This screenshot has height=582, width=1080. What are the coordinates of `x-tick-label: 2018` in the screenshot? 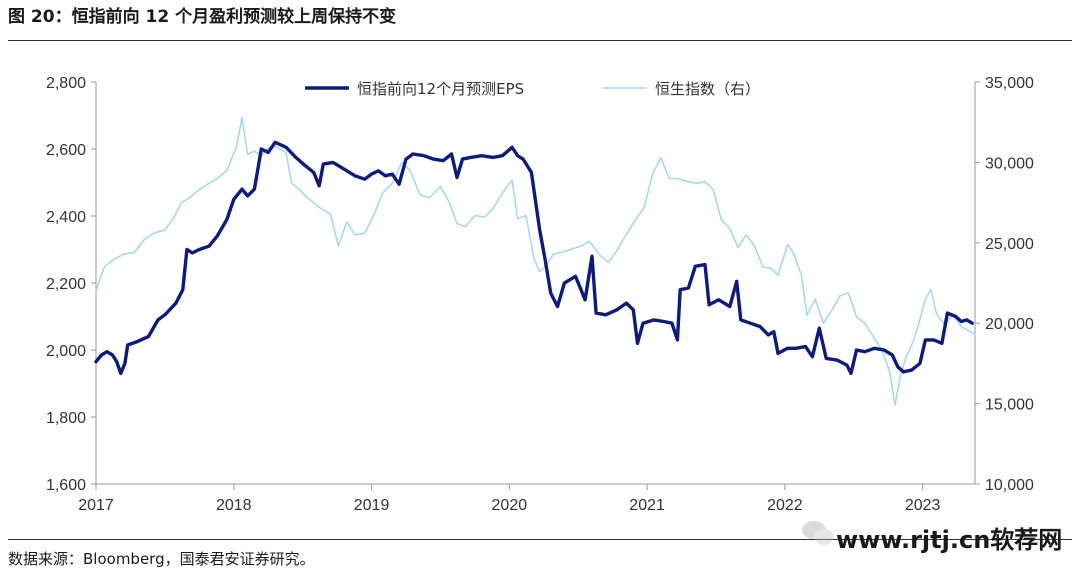 It's located at (234, 505).